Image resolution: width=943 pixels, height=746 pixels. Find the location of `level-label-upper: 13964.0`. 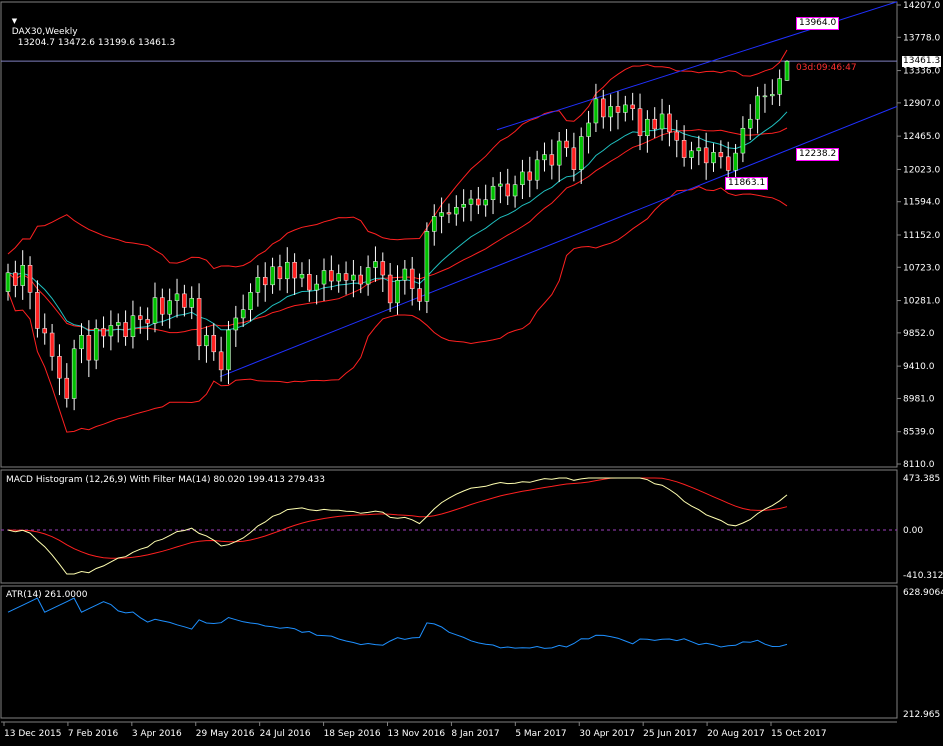

level-label-upper: 13964.0 is located at coordinates (818, 23).